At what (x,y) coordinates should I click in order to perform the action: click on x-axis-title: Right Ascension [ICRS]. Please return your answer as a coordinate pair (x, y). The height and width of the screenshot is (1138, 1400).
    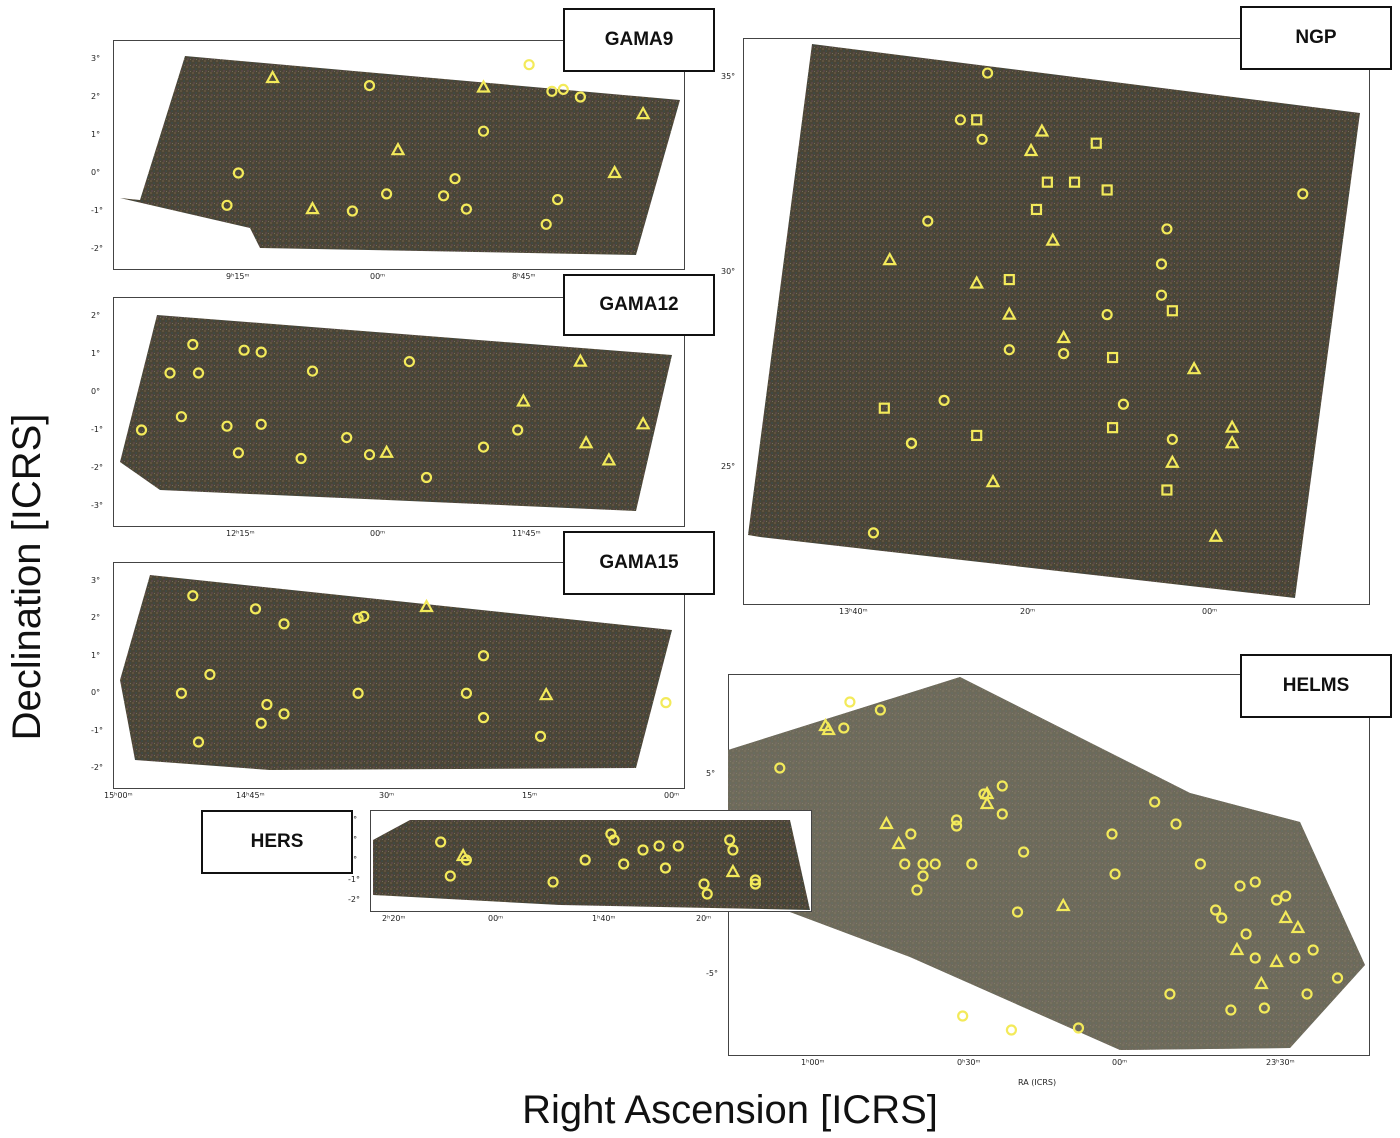
    Looking at the image, I should click on (730, 1110).